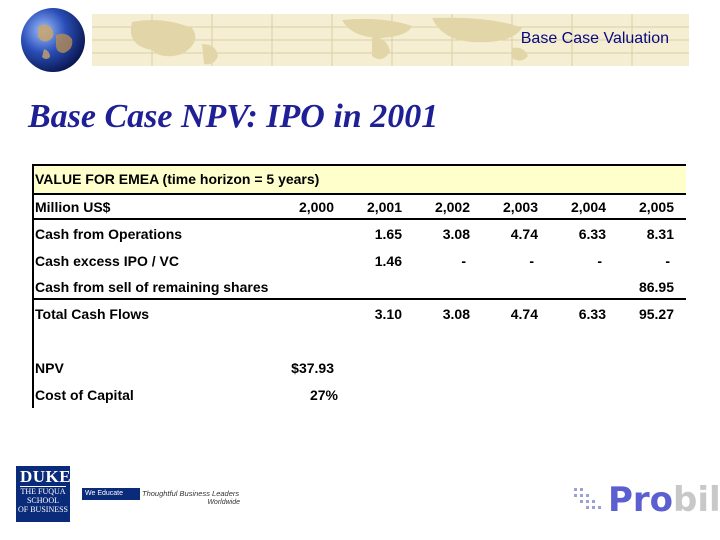 The image size is (720, 540). I want to click on globe-logo-icon, so click(53, 40).